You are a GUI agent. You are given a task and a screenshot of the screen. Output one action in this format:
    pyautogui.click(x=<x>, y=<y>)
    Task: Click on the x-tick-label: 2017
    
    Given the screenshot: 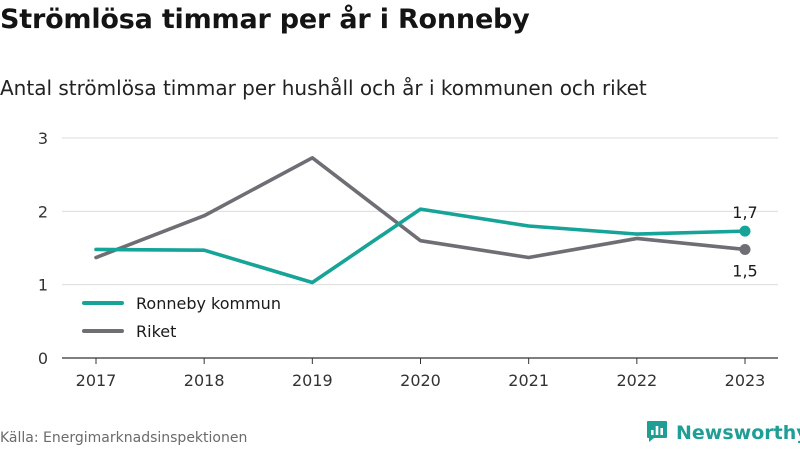 What is the action you would take?
    pyautogui.click(x=96, y=380)
    